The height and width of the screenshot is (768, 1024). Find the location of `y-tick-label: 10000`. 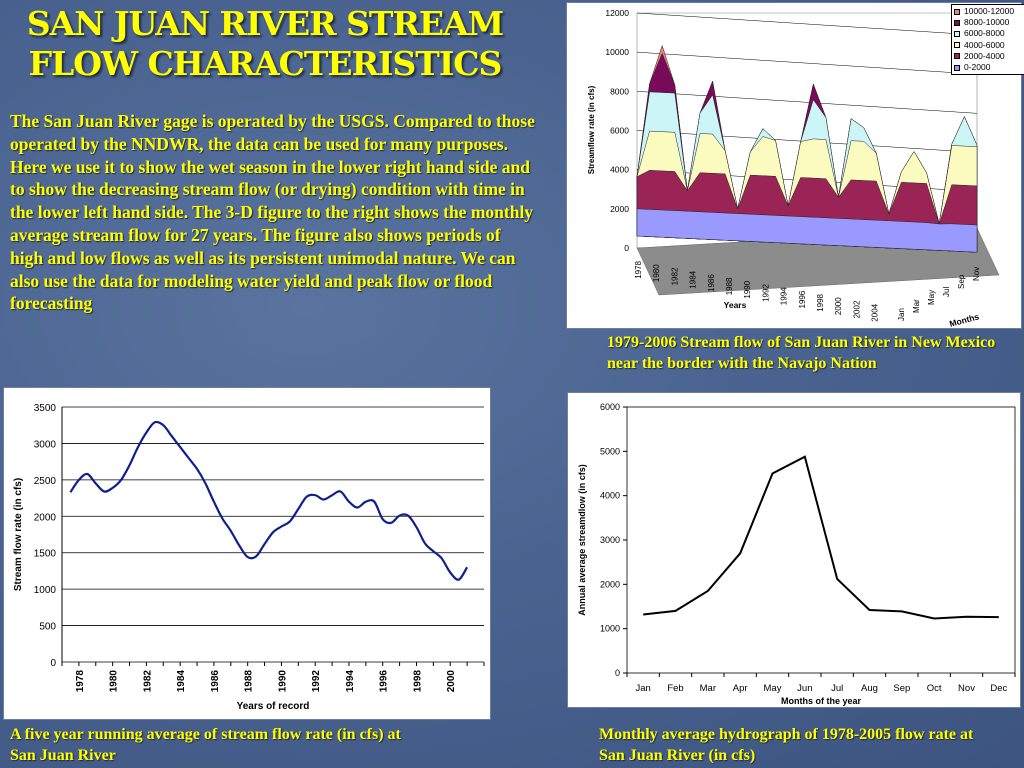

y-tick-label: 10000 is located at coordinates (617, 52).